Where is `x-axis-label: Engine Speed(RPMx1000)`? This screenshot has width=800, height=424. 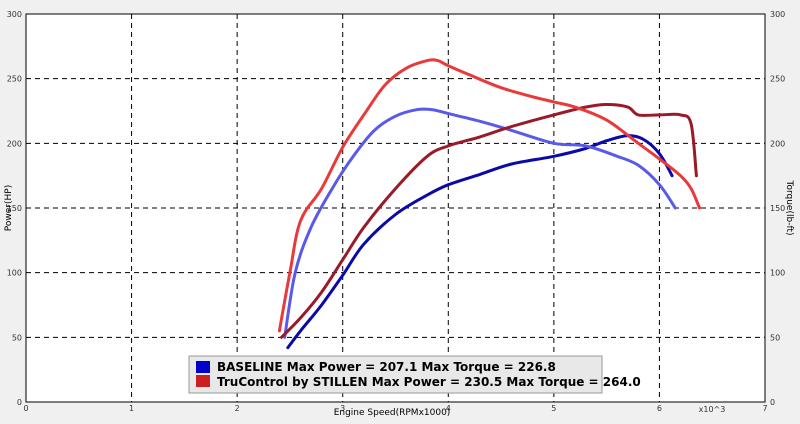 x-axis-label: Engine Speed(RPMx1000) is located at coordinates (392, 413).